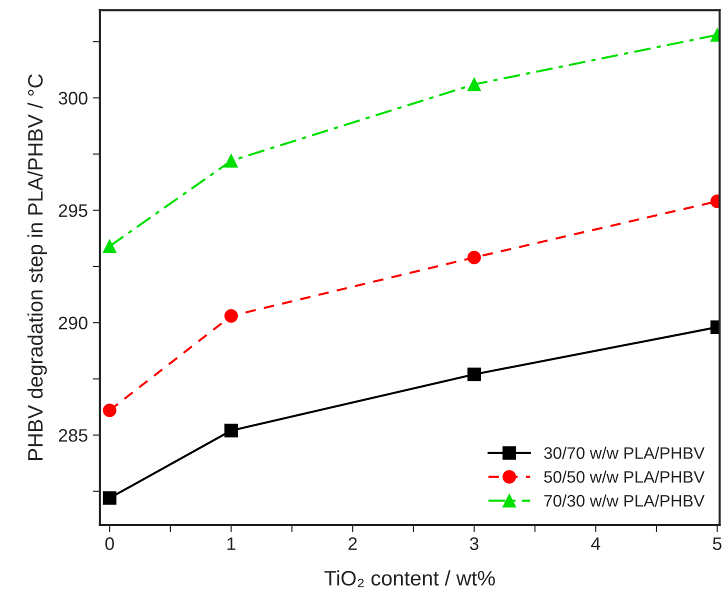 The width and height of the screenshot is (724, 600). I want to click on x-tick-label: 1, so click(232, 543).